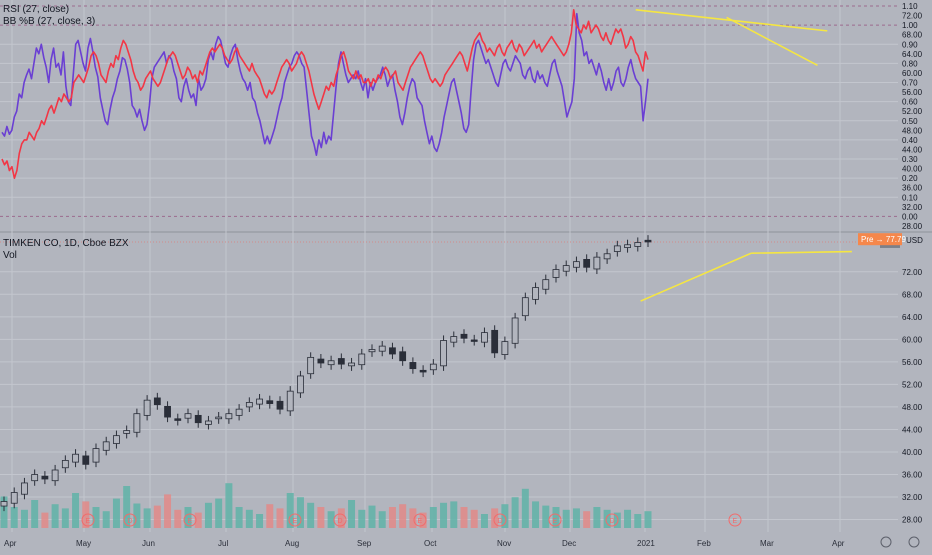 Image resolution: width=932 pixels, height=555 pixels. Describe the element at coordinates (886, 542) in the screenshot. I see `settings-icon` at that location.